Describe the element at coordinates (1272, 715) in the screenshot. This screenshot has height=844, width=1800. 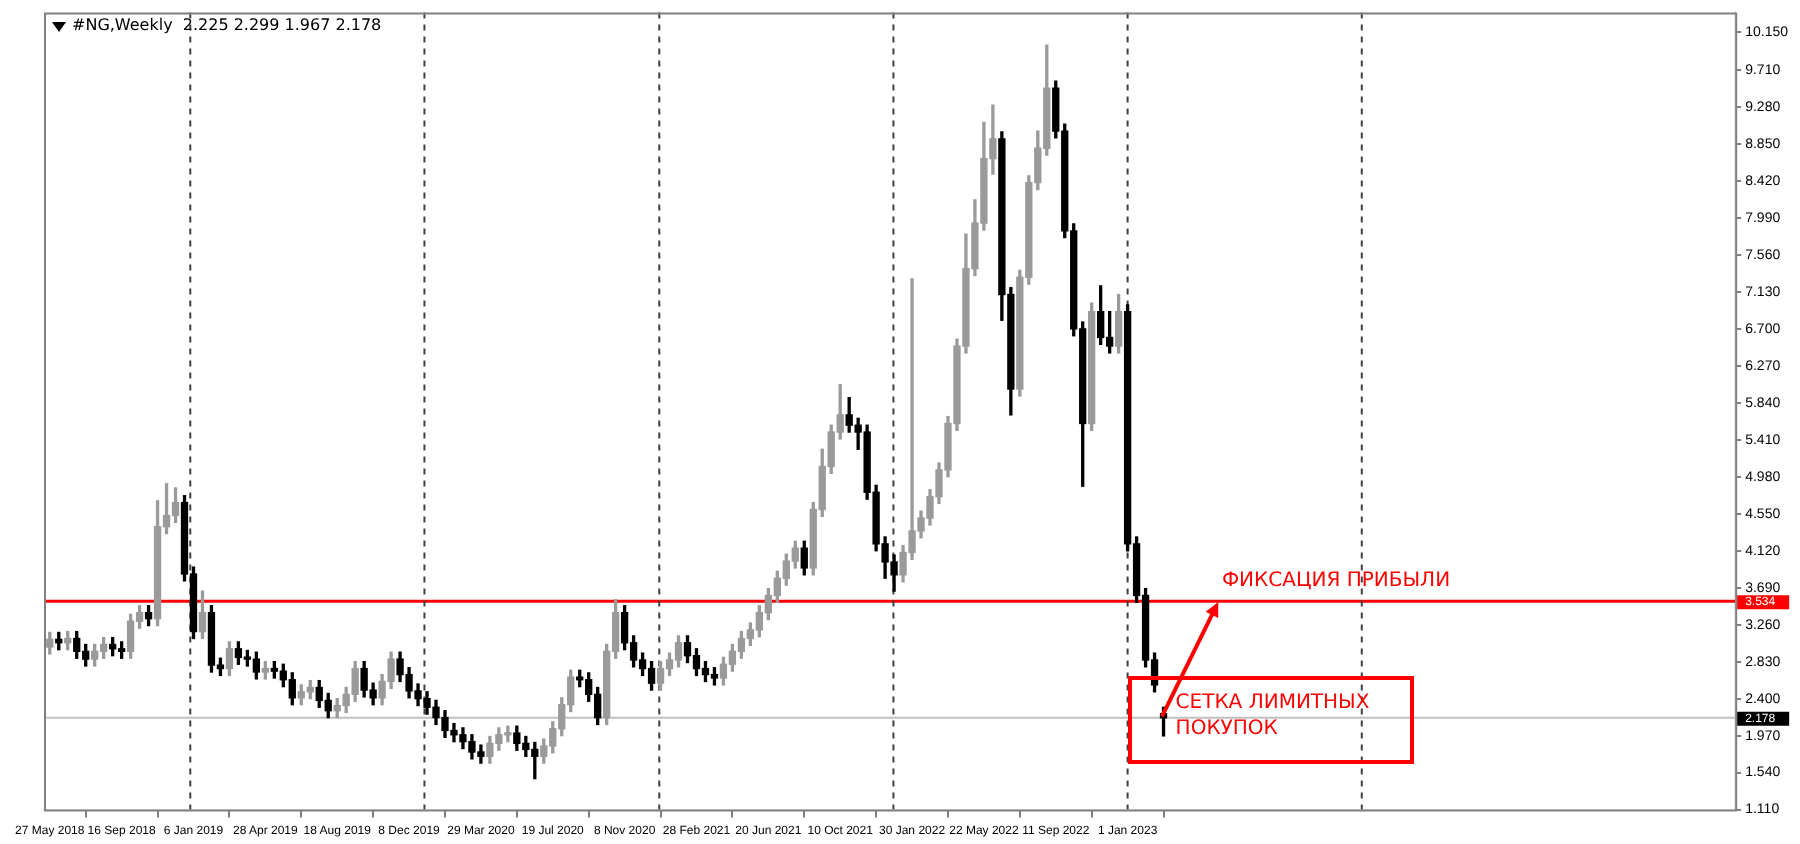
I see `annotation: СЕТКА ЛИМИТНЫХ ПОКУПОК` at that location.